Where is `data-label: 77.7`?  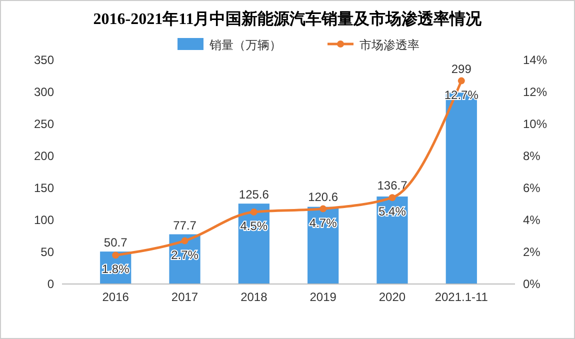
data-label: 77.7 is located at coordinates (185, 225).